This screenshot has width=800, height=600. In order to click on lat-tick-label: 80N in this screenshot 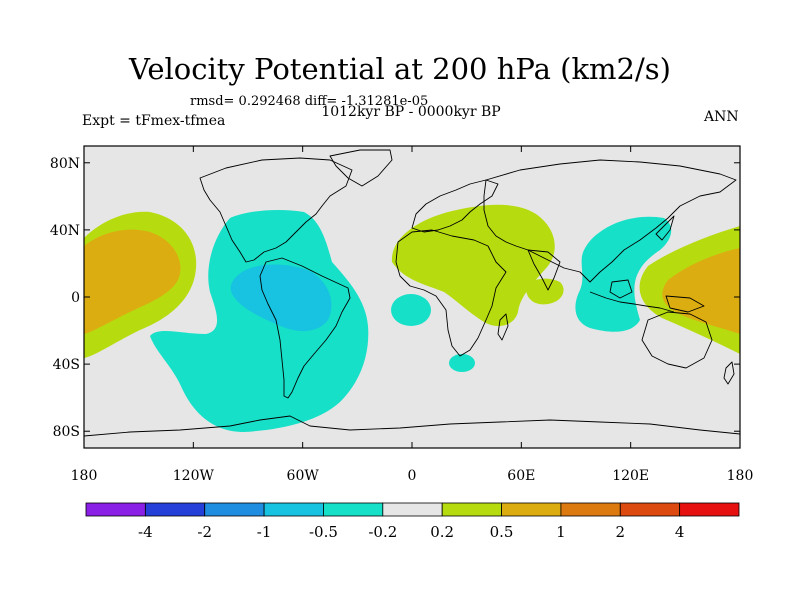, I will do `click(65, 164)`.